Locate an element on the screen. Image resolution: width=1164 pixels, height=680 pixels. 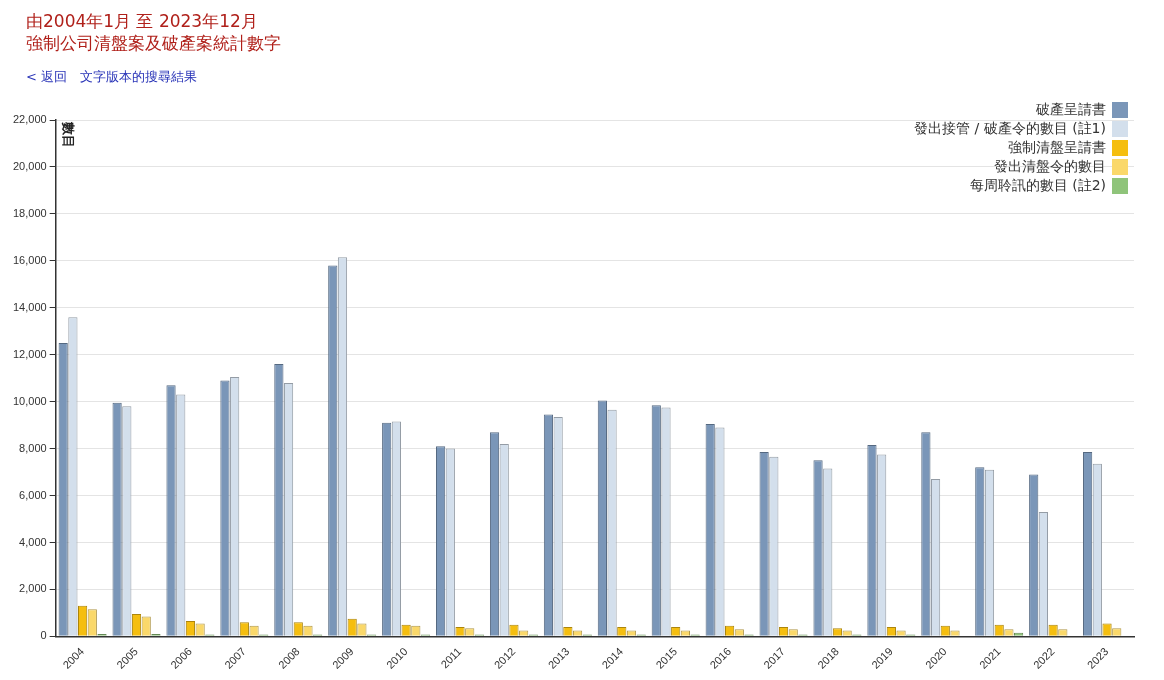
chart-subtitle: 強制公司清盤案及破產案統計數字 is located at coordinates (153, 43).